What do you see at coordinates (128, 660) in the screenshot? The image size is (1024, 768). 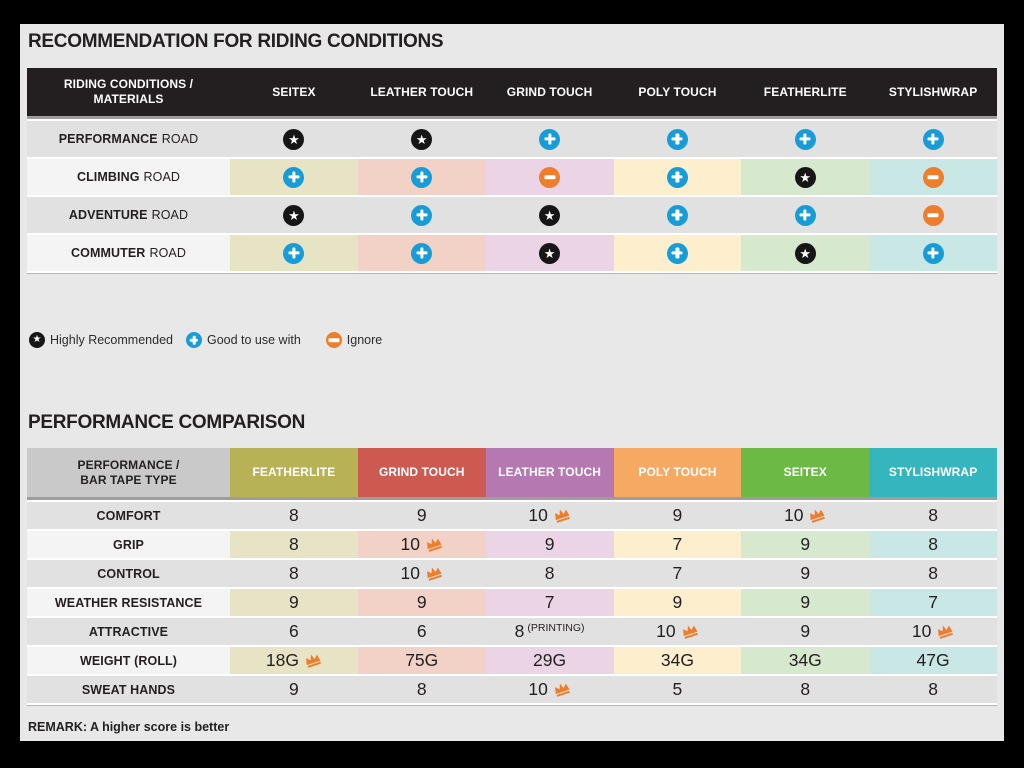 I see `row-label: WEIGHT (ROLL)` at bounding box center [128, 660].